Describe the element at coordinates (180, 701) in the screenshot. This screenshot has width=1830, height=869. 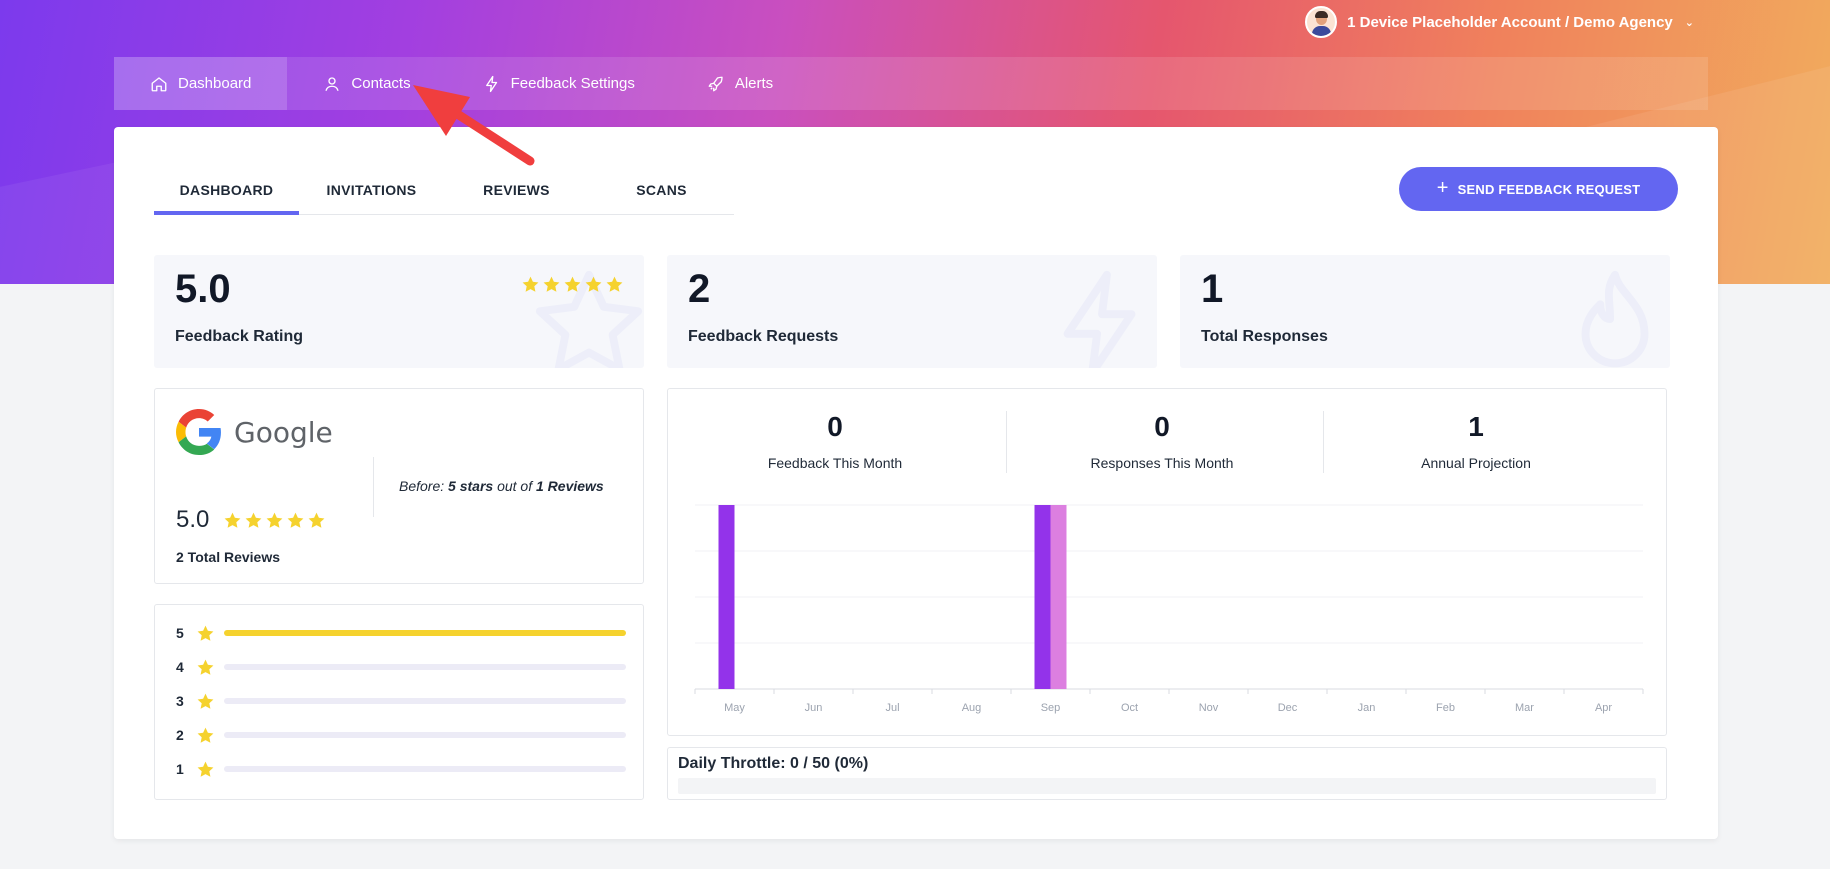
I see `distribution-stars: 3` at that location.